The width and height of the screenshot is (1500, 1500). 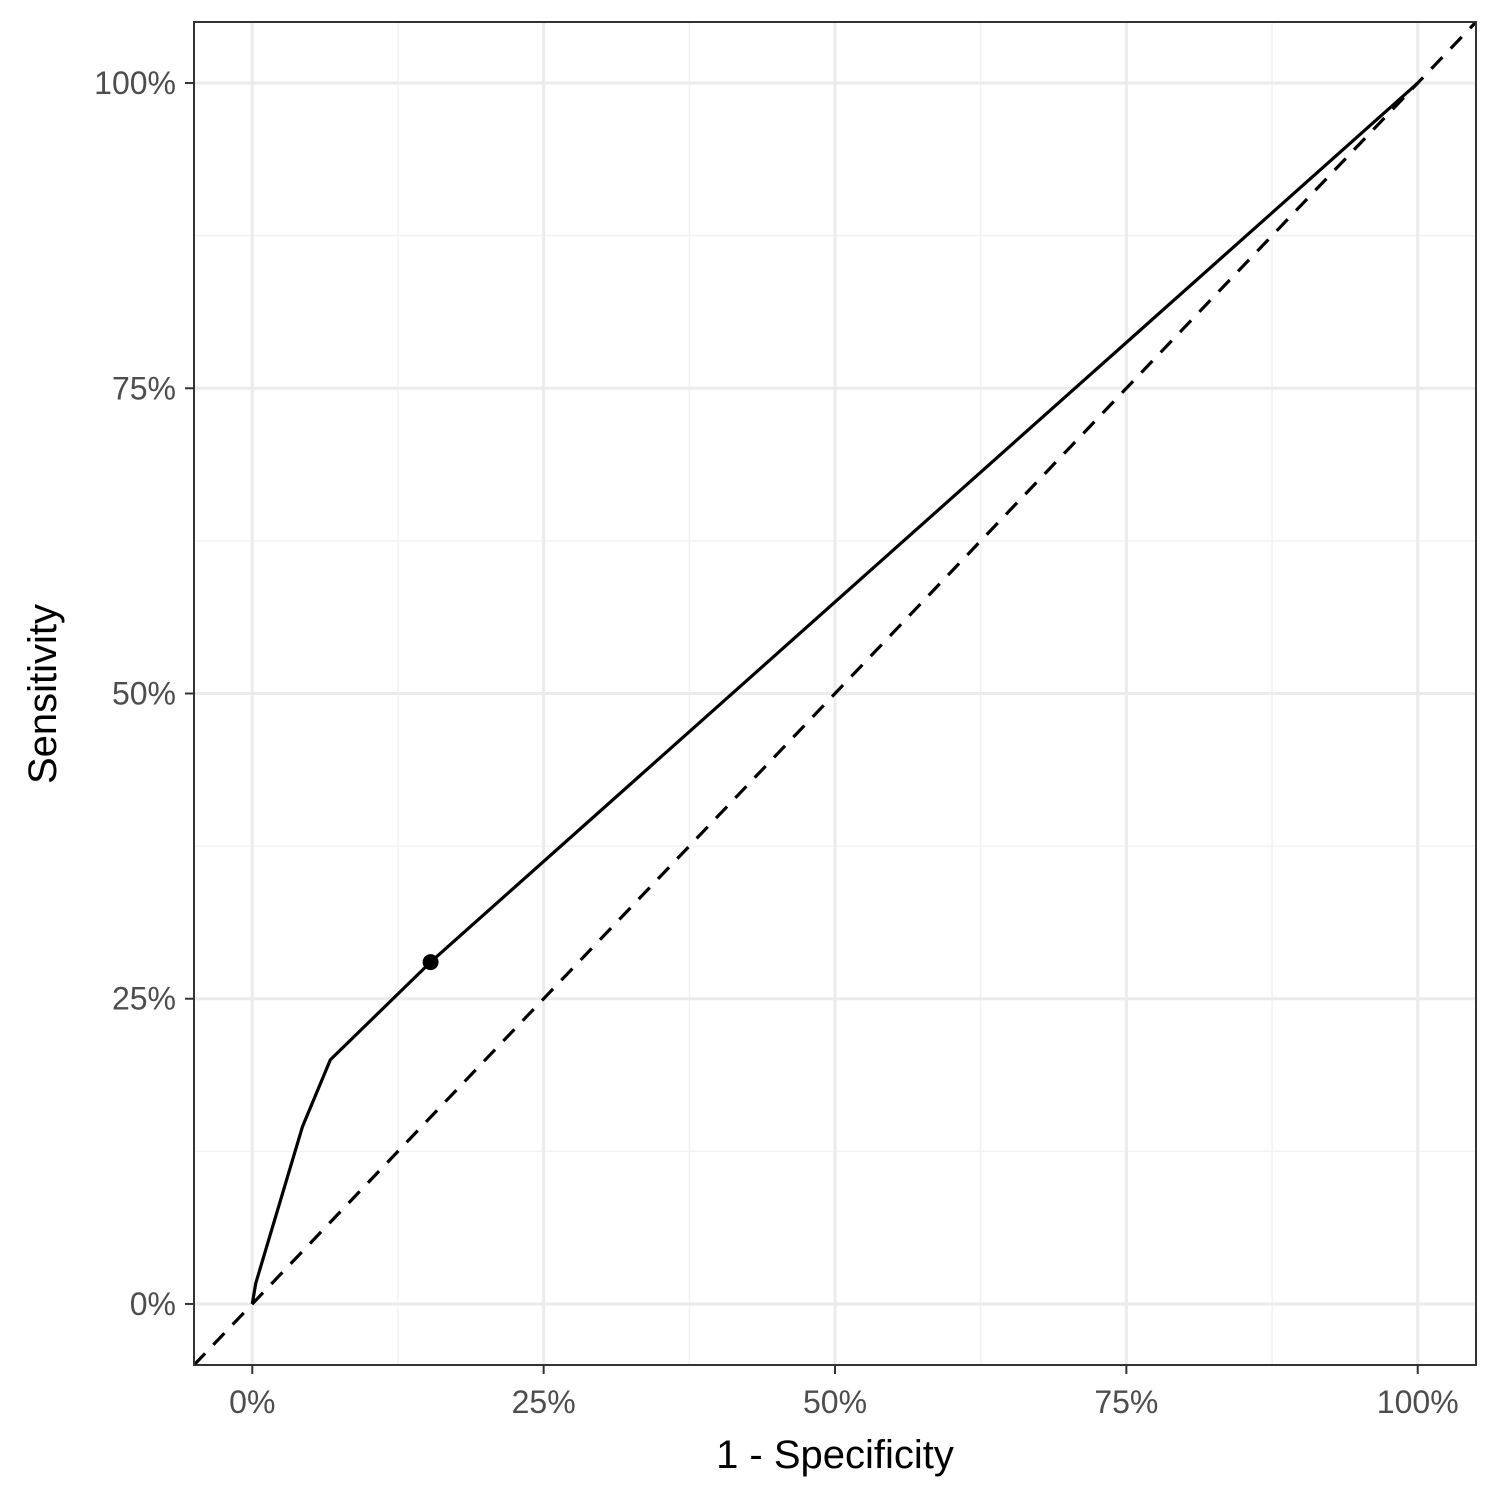 I want to click on y-tick-label: 25%, so click(x=144, y=999).